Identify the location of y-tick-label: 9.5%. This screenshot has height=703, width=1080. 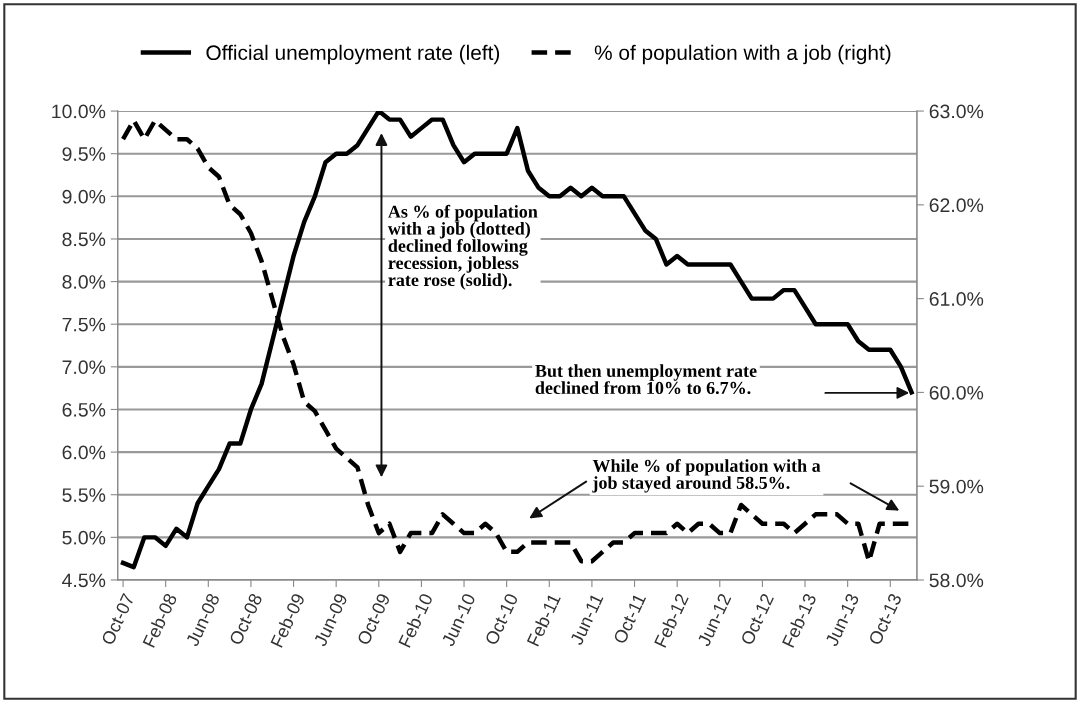
(84, 154).